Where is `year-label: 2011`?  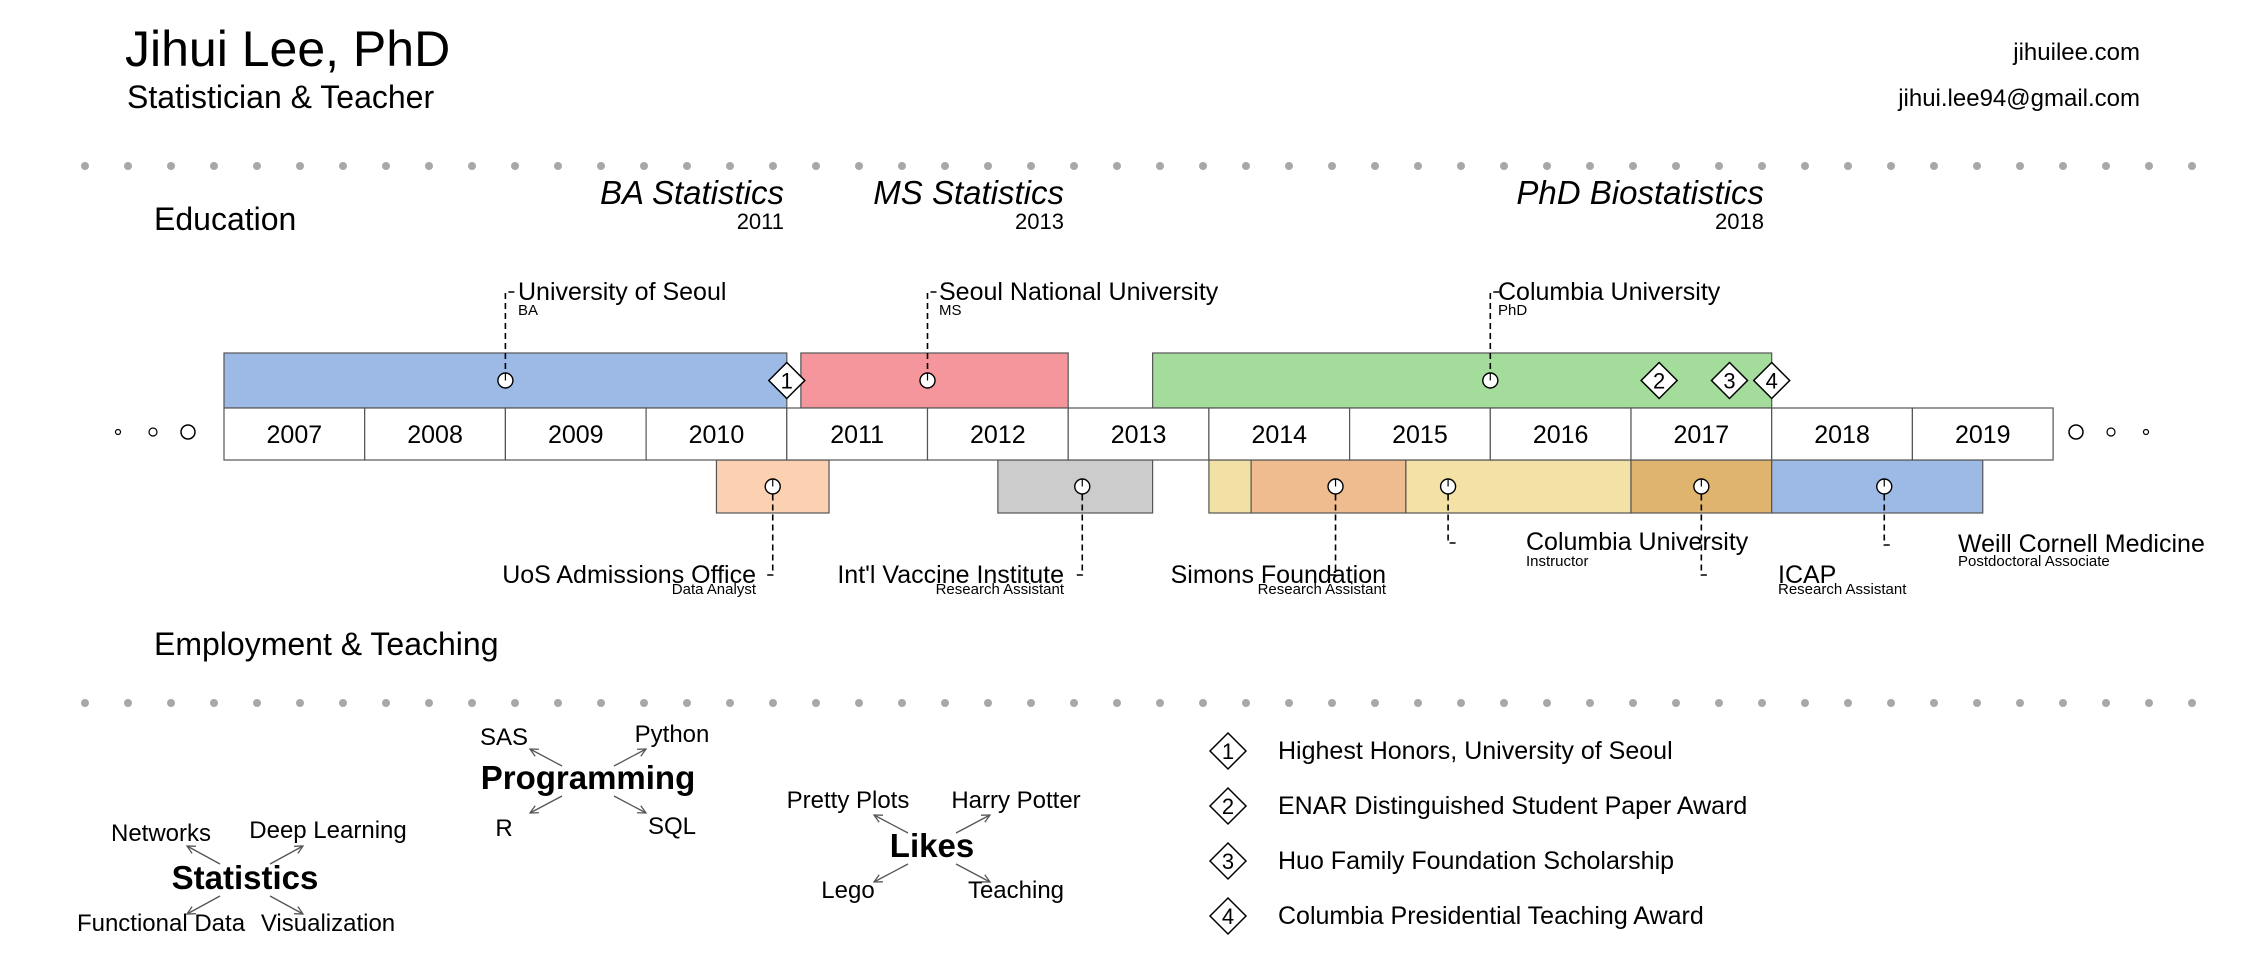 year-label: 2011 is located at coordinates (857, 435).